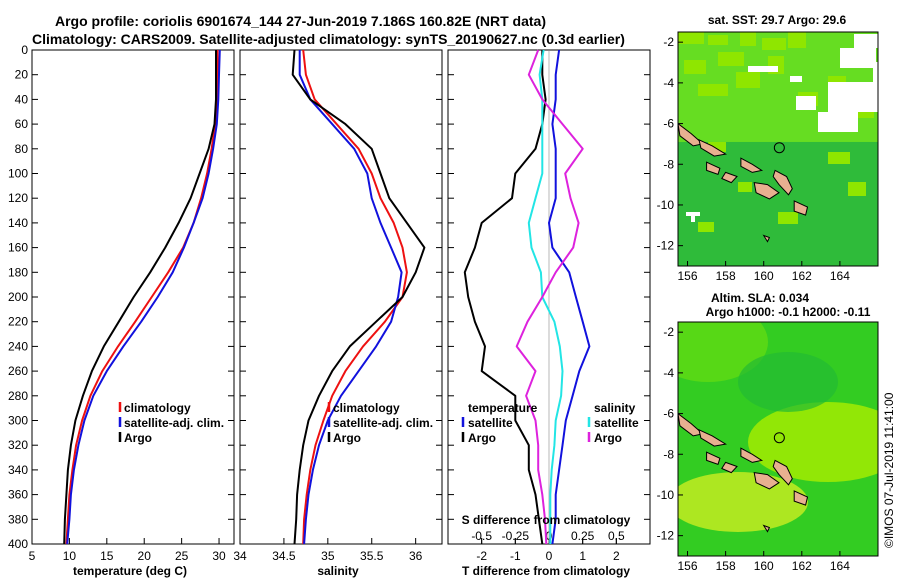 The image size is (900, 580). What do you see at coordinates (18, 396) in the screenshot?
I see `depth-tick-label: 280` at bounding box center [18, 396].